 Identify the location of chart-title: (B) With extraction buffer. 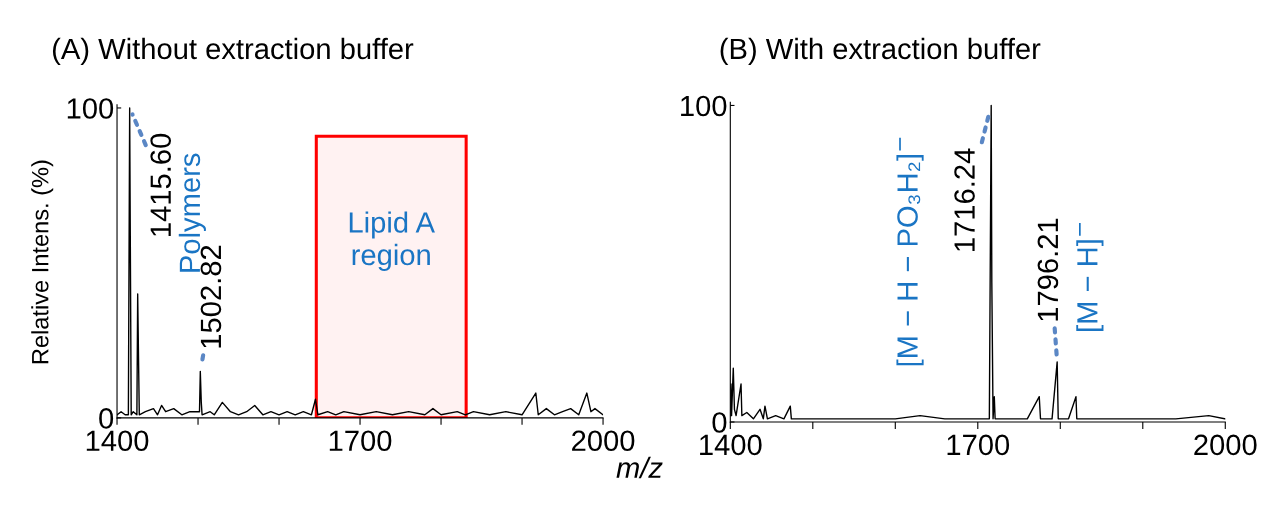
(880, 51).